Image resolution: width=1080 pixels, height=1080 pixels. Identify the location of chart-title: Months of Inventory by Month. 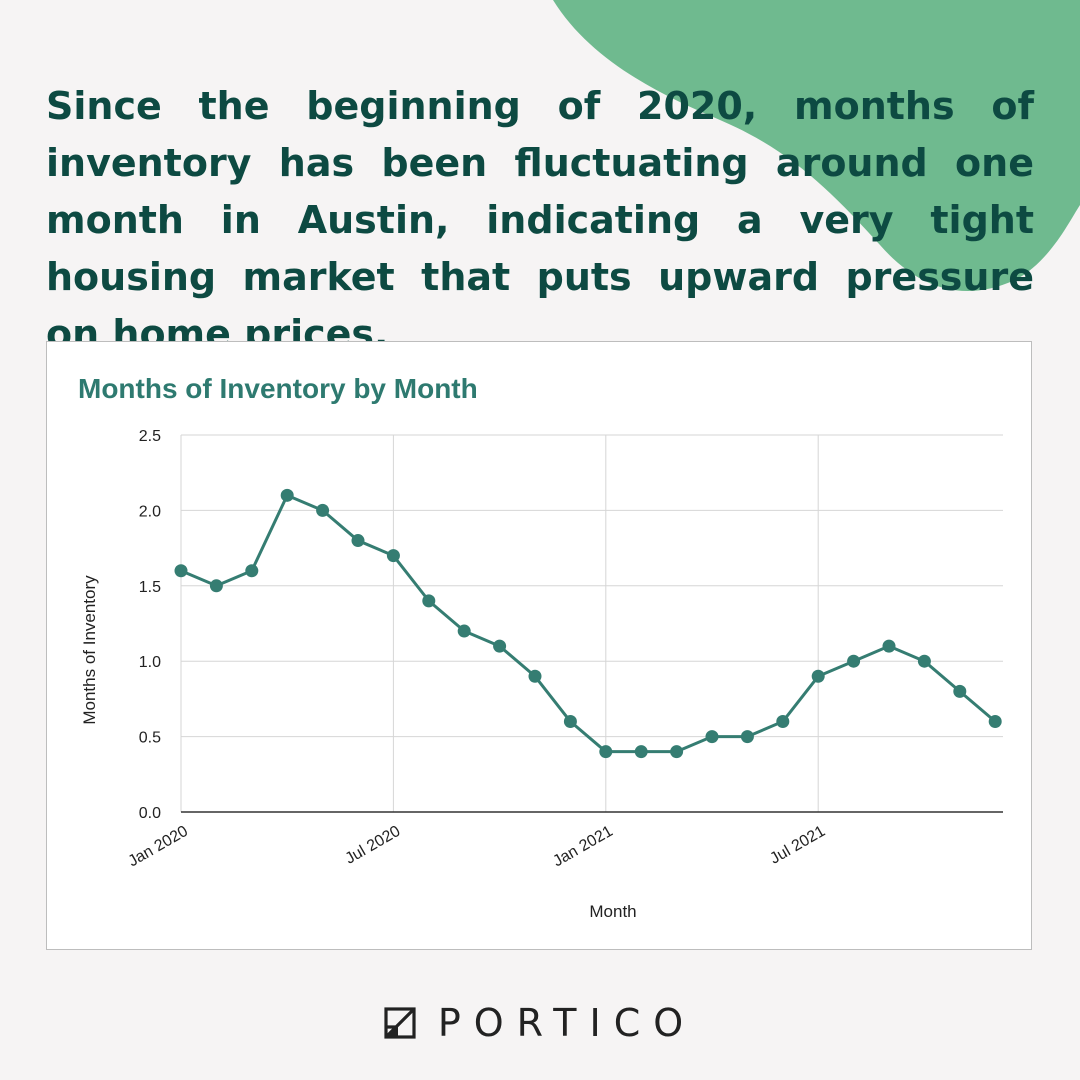
(278, 388).